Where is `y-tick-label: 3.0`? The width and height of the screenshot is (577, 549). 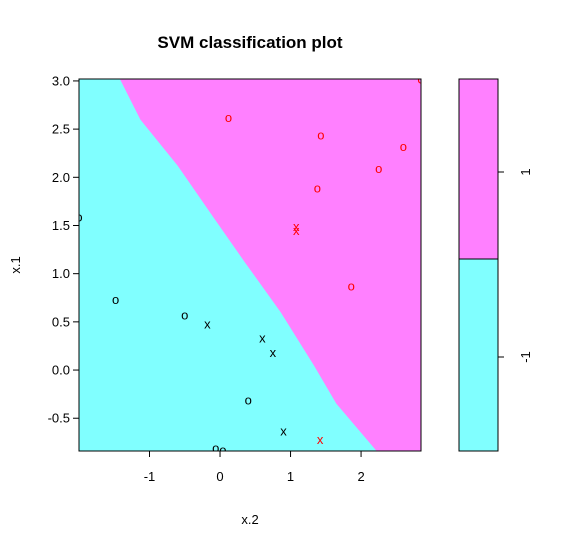
y-tick-label: 3.0 is located at coordinates (61, 80).